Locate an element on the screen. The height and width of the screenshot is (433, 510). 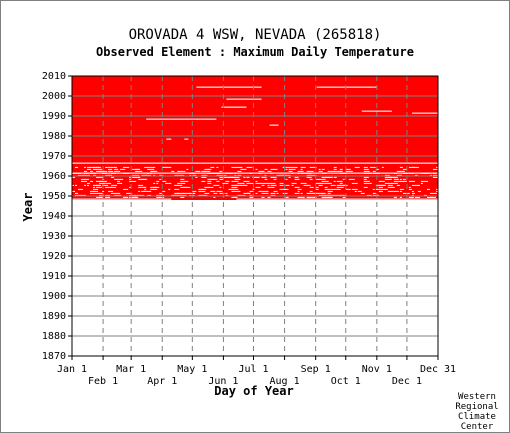
x-tick-label: Jun 1 is located at coordinates (223, 381).